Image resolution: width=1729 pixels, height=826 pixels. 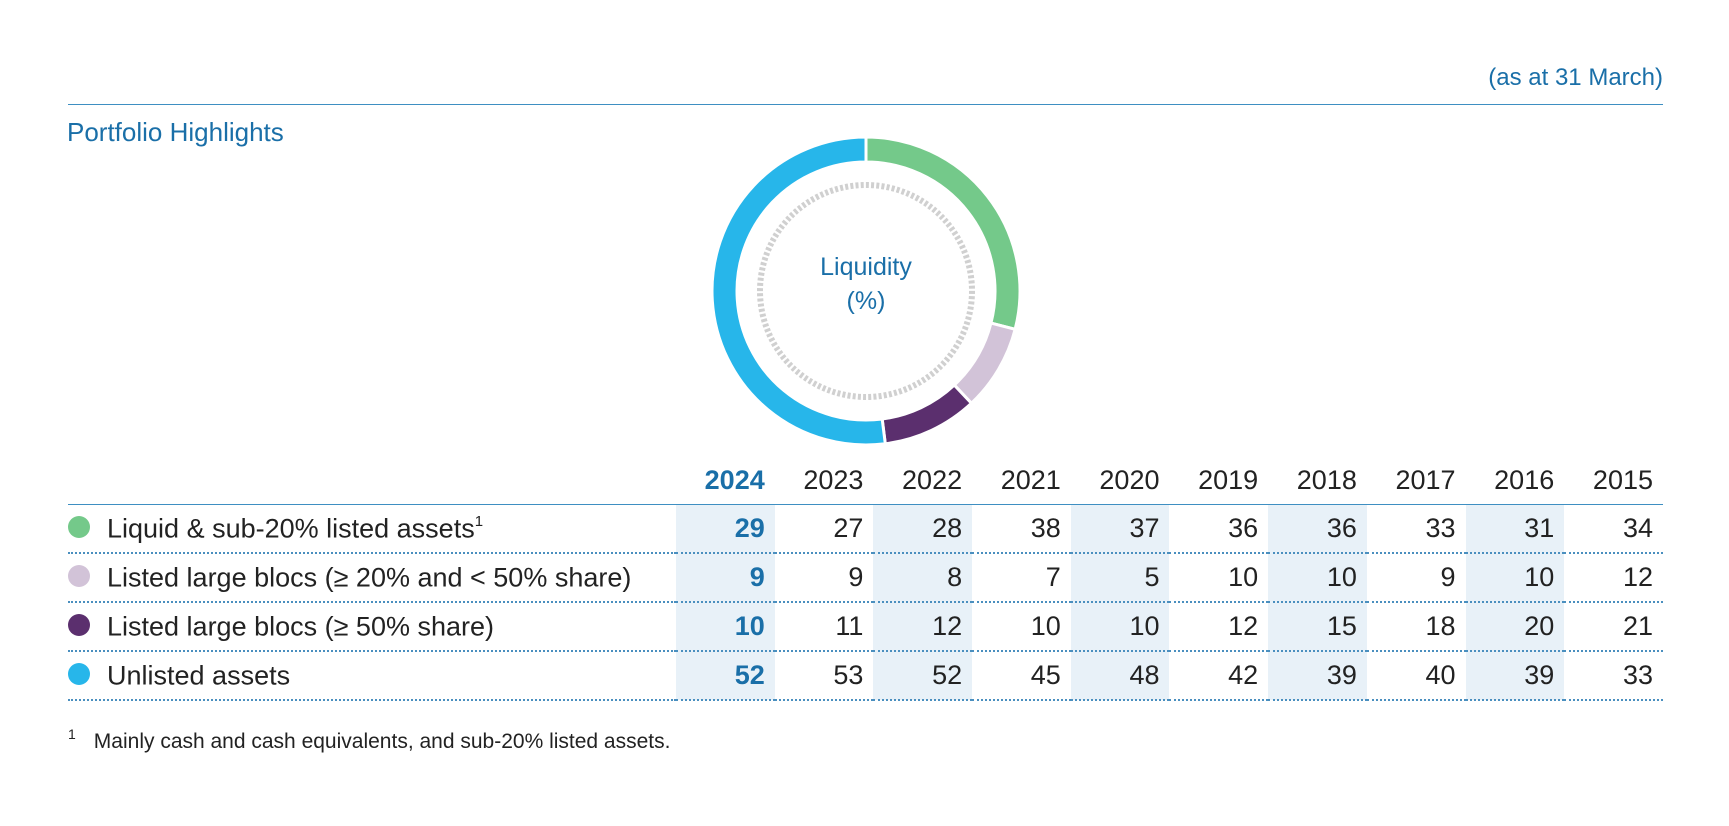 I want to click on liquidity-donut-chart: Liquidity (%), so click(x=866, y=291).